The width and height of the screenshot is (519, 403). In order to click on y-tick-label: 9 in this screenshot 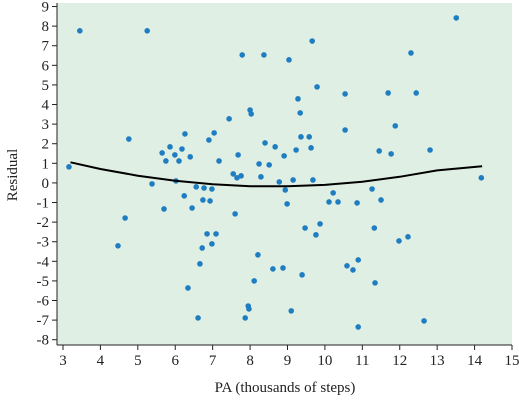, I will do `click(46, 8)`.